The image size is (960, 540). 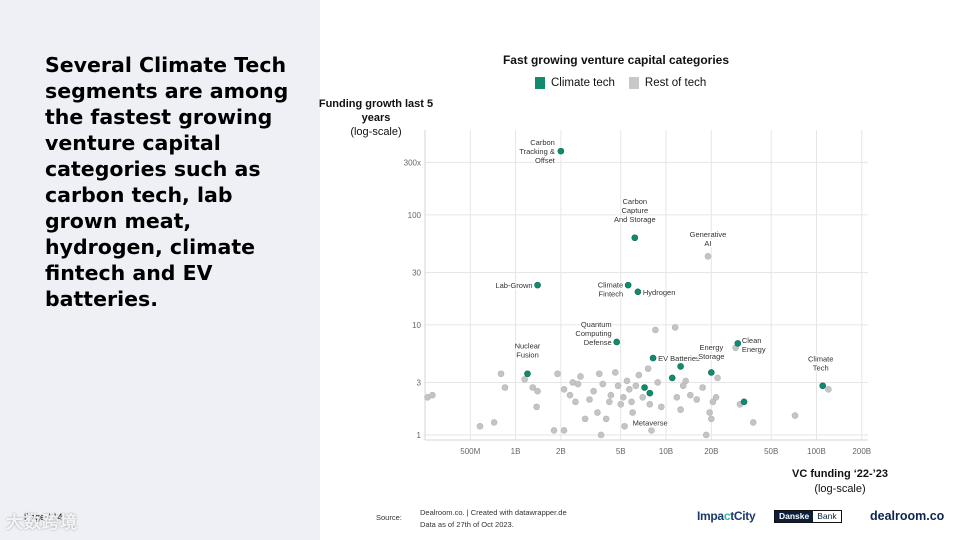 I want to click on x-axis-label-note: (log-scale), so click(x=840, y=489).